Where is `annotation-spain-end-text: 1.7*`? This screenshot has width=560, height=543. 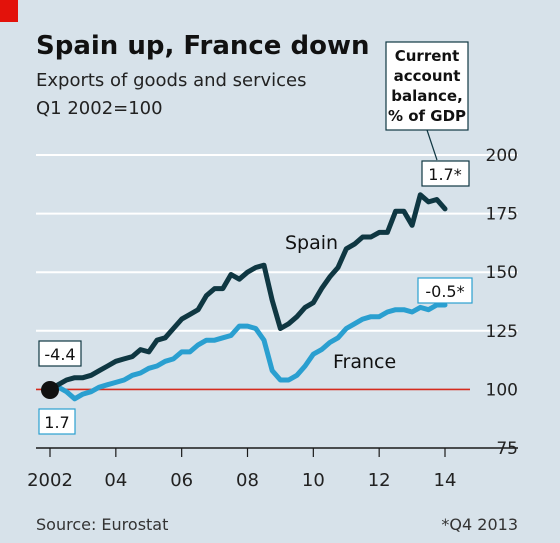
annotation-spain-end-text: 1.7* is located at coordinates (444, 174).